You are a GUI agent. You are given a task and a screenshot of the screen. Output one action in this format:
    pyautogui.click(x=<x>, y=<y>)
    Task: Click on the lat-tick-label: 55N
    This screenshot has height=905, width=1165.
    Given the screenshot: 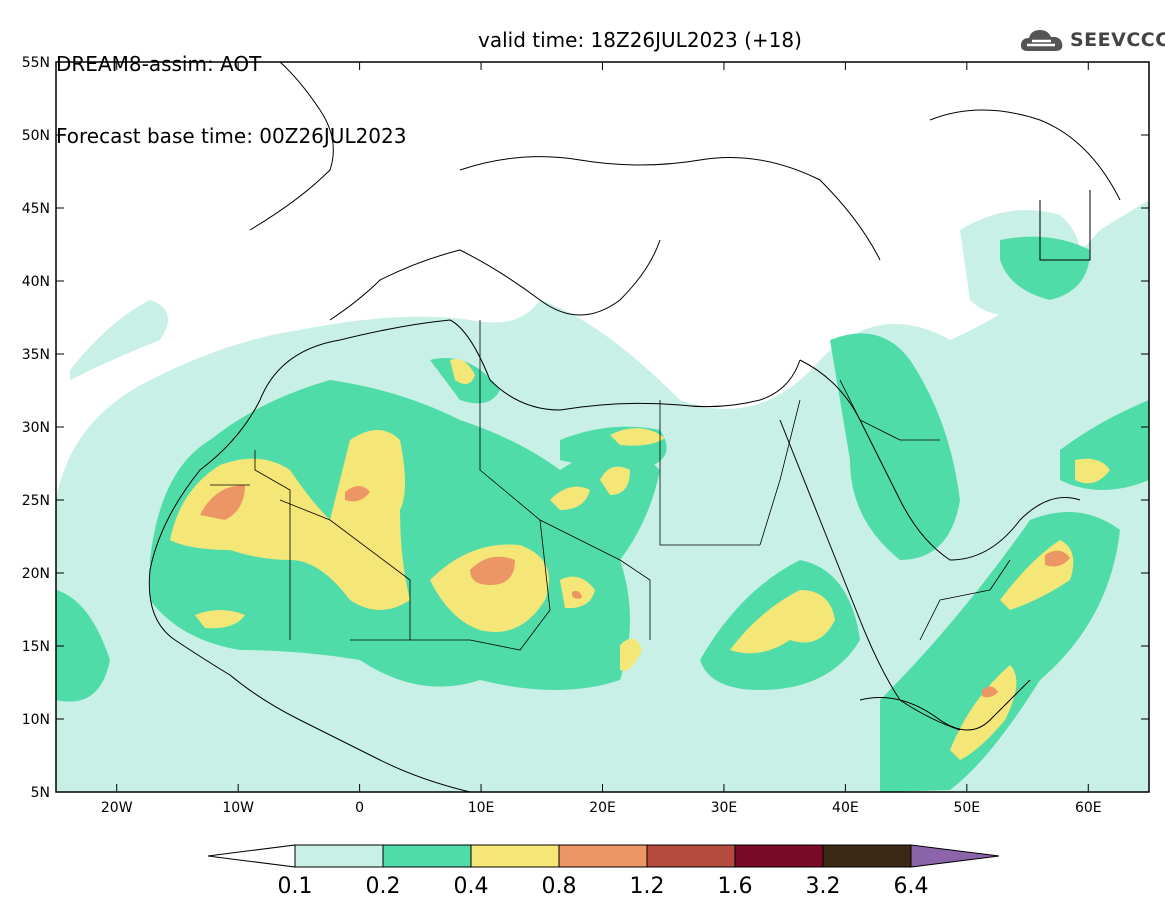 What is the action you would take?
    pyautogui.click(x=36, y=63)
    